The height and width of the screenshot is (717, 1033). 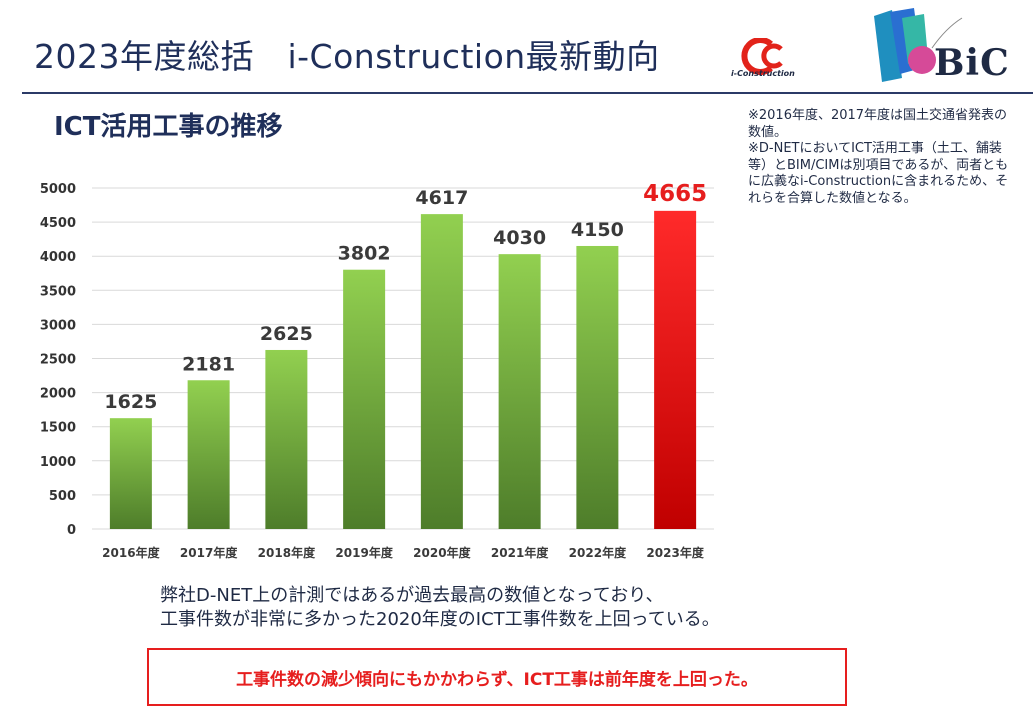 I want to click on note-1: ※2016年度、2017年度は国土交通省発表の数値。, so click(x=878, y=124).